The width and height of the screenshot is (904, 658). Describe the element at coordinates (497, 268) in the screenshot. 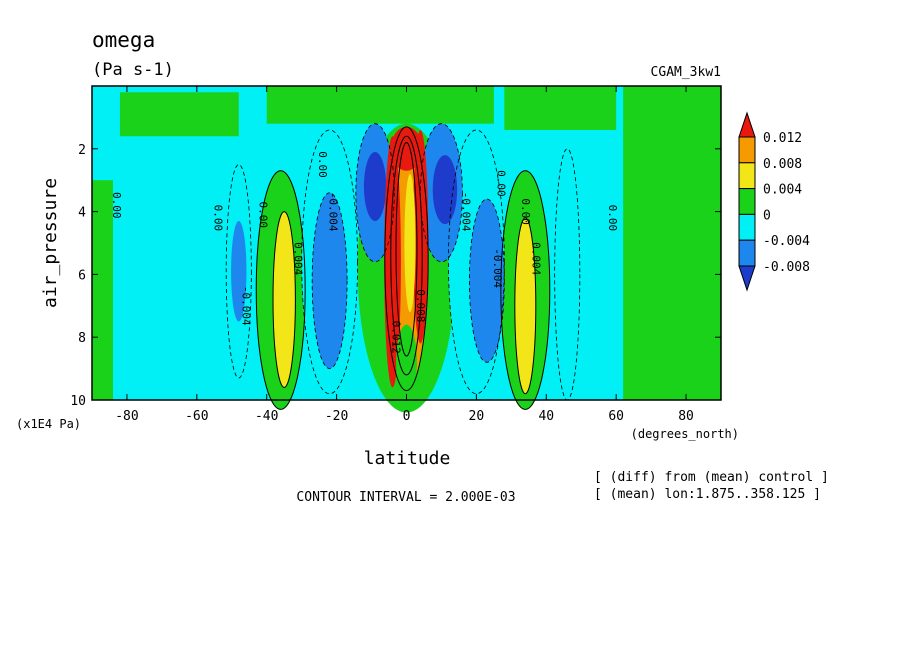

I see `contour-label-10: -0.004` at that location.